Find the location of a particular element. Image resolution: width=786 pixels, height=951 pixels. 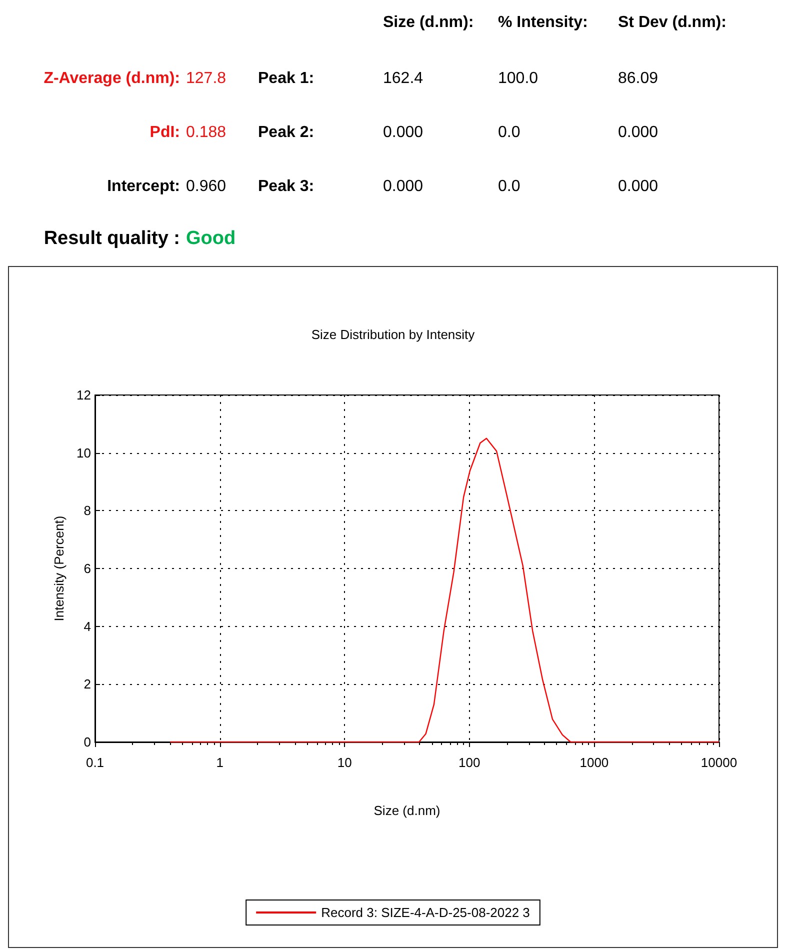

text: Result quality : is located at coordinates (112, 239).